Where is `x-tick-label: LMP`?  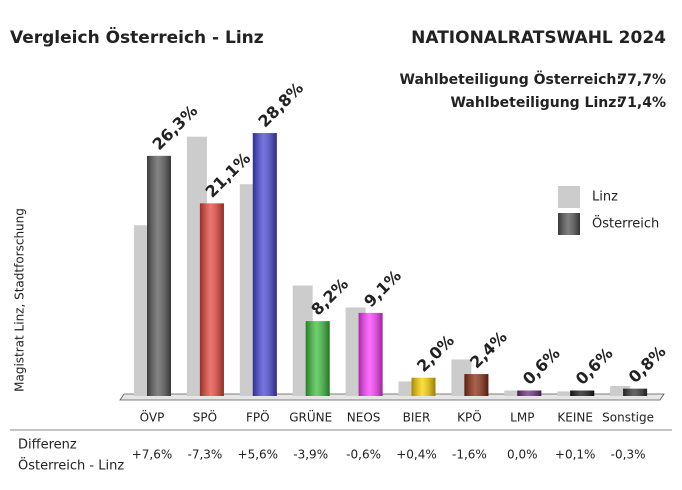 x-tick-label: LMP is located at coordinates (522, 418).